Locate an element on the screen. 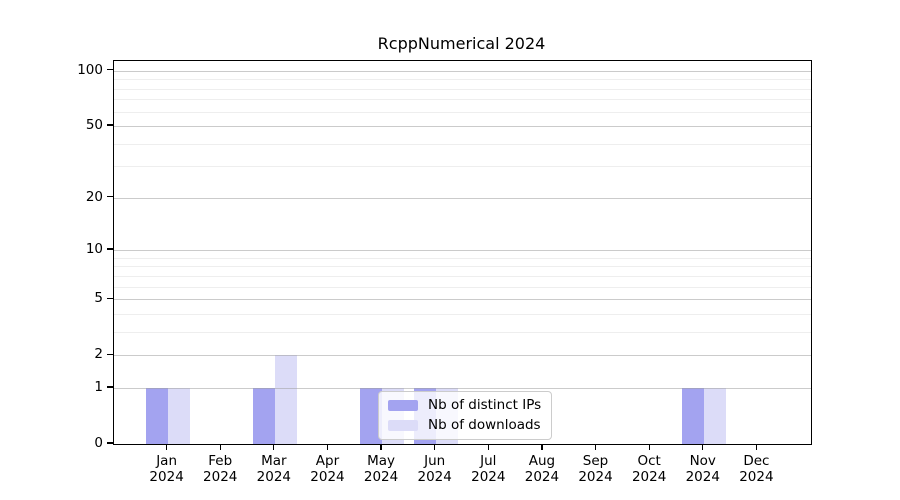 Image resolution: width=900 pixels, height=500 pixels. y-tick-label: 10 is located at coordinates (94, 249).